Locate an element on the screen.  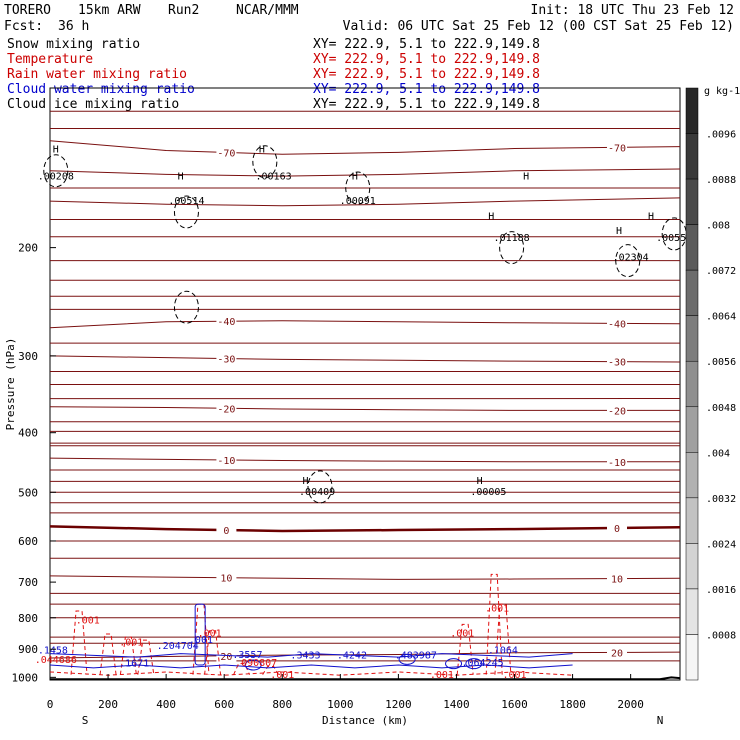
snow-value-label: .01188 is located at coordinates (512, 238).